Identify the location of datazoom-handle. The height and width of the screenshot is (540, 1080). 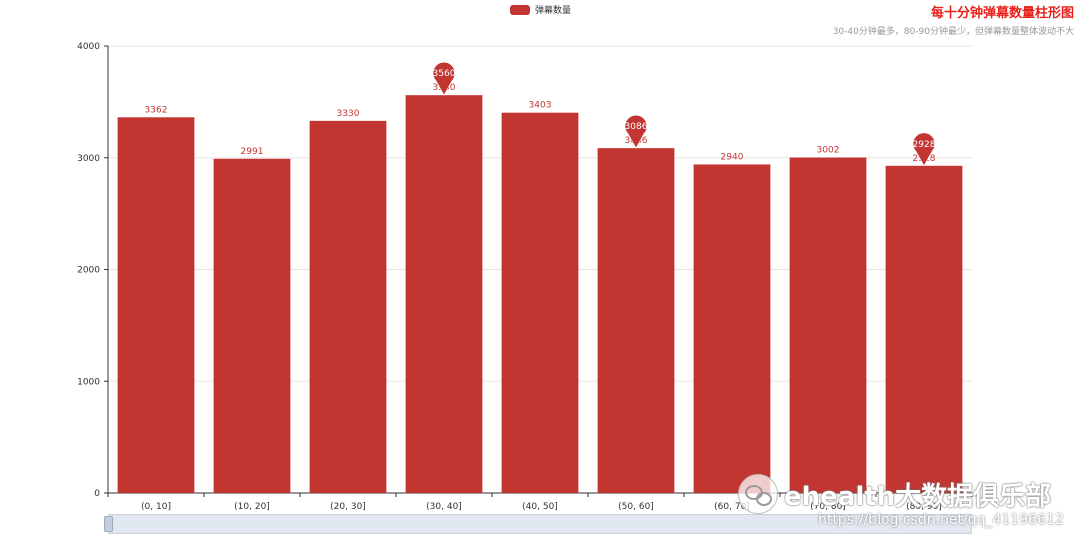
(108, 524).